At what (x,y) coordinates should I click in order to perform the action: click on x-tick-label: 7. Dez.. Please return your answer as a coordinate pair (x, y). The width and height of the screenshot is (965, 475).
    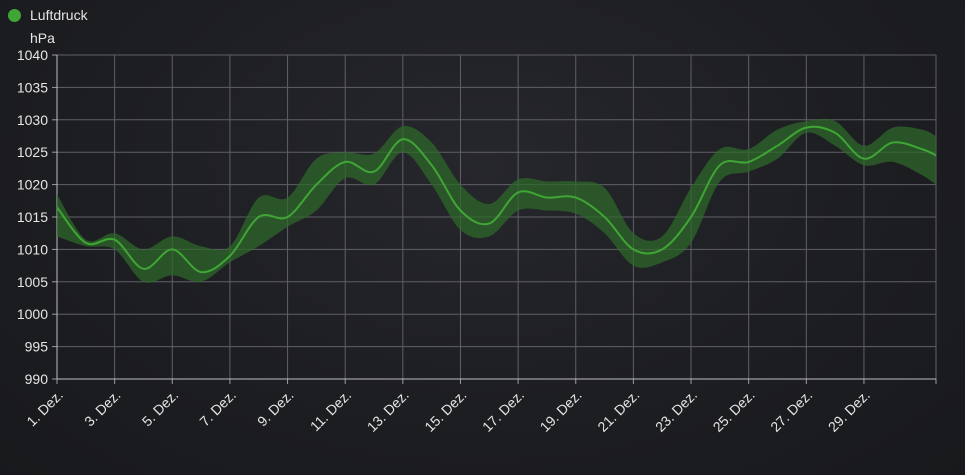
    Looking at the image, I should click on (217, 408).